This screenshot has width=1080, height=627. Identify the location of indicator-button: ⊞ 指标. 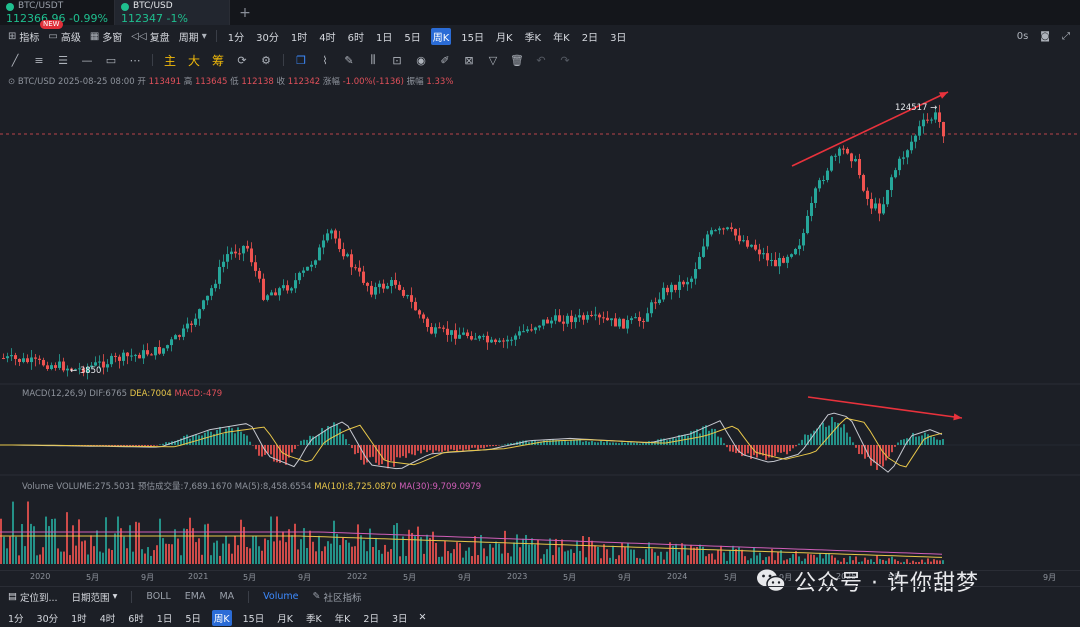
(23, 36).